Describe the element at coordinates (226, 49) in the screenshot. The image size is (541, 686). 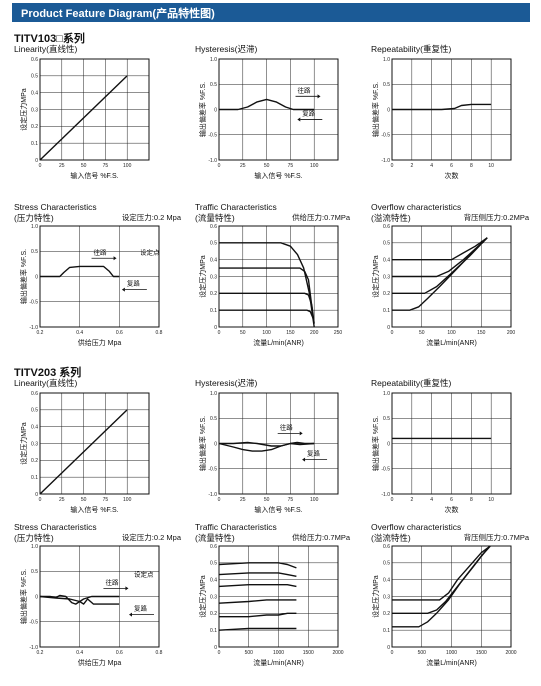
I see `chart-title-hysteresis-1: Hysteresis(迟滞)` at that location.